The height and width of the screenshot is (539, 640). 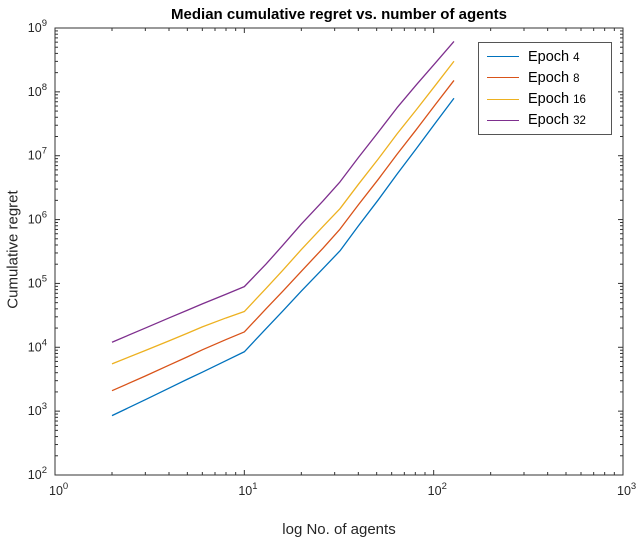 I want to click on legend-item-label: Epoch 16, so click(x=557, y=99).